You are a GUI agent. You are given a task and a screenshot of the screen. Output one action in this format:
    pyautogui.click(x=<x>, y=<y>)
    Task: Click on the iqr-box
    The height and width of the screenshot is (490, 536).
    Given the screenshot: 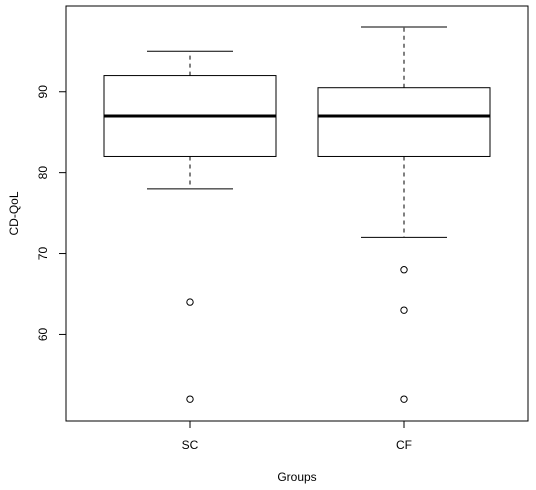 What is the action you would take?
    pyautogui.click(x=404, y=122)
    